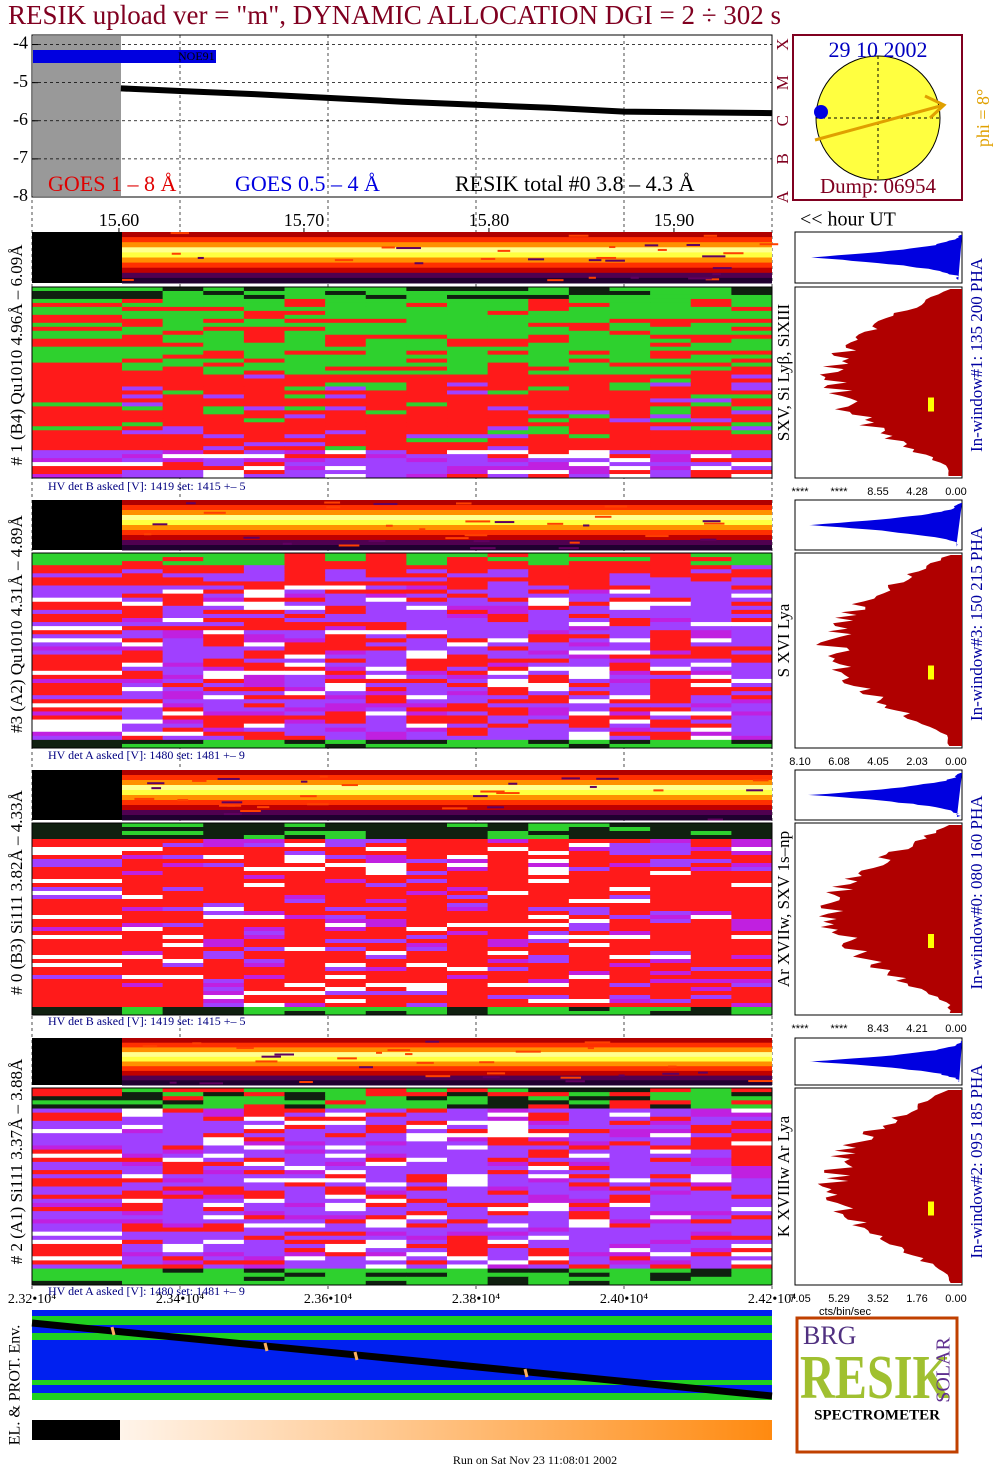 Image resolution: width=1004 pixels, height=1476 pixels. I want to click on legend-entry: RESIK total #0 3.8 – 4.3 Å, so click(575, 183).